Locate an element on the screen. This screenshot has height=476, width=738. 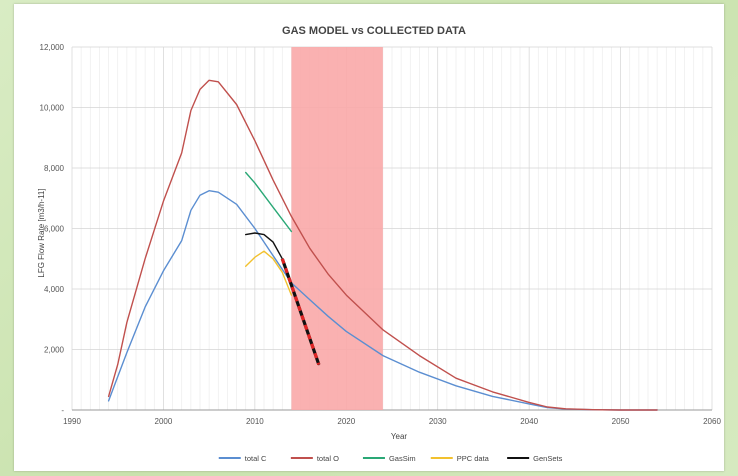
x-tick-label: 1990 is located at coordinates (72, 421).